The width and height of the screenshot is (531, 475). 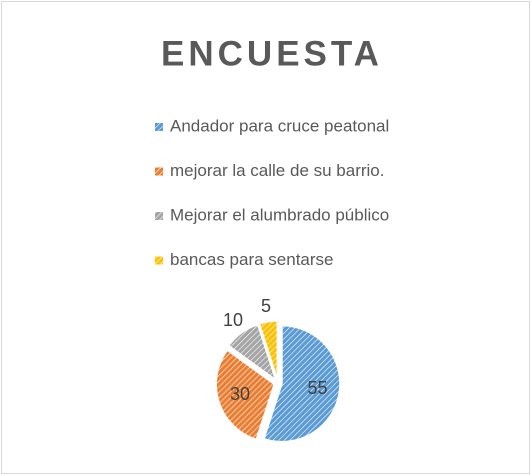 I want to click on data-label: 10, so click(x=233, y=320).